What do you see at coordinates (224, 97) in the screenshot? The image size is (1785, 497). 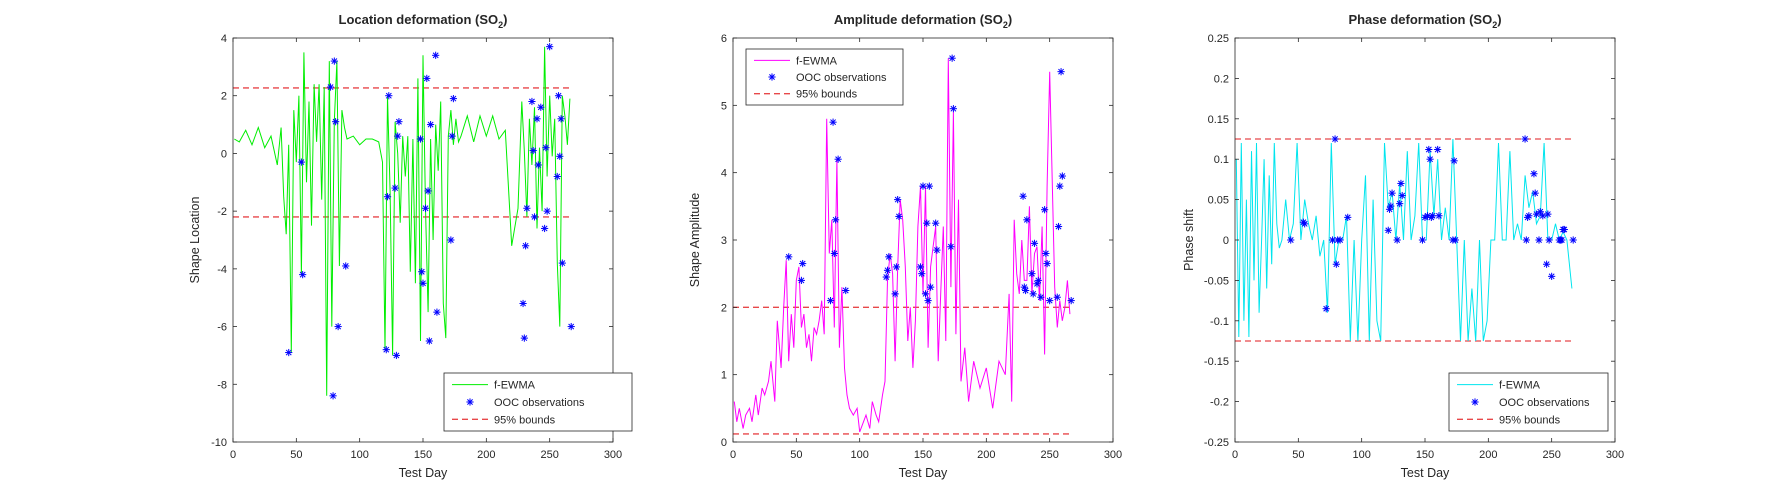 I see `location-ytick-label-6: 2` at bounding box center [224, 97].